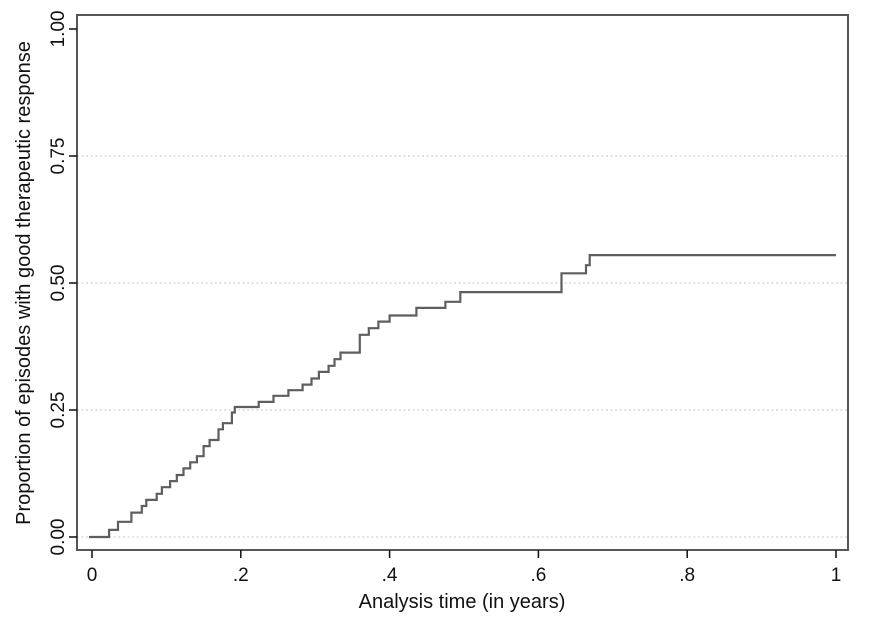  I want to click on x-tick-label-.8: .8, so click(687, 575).